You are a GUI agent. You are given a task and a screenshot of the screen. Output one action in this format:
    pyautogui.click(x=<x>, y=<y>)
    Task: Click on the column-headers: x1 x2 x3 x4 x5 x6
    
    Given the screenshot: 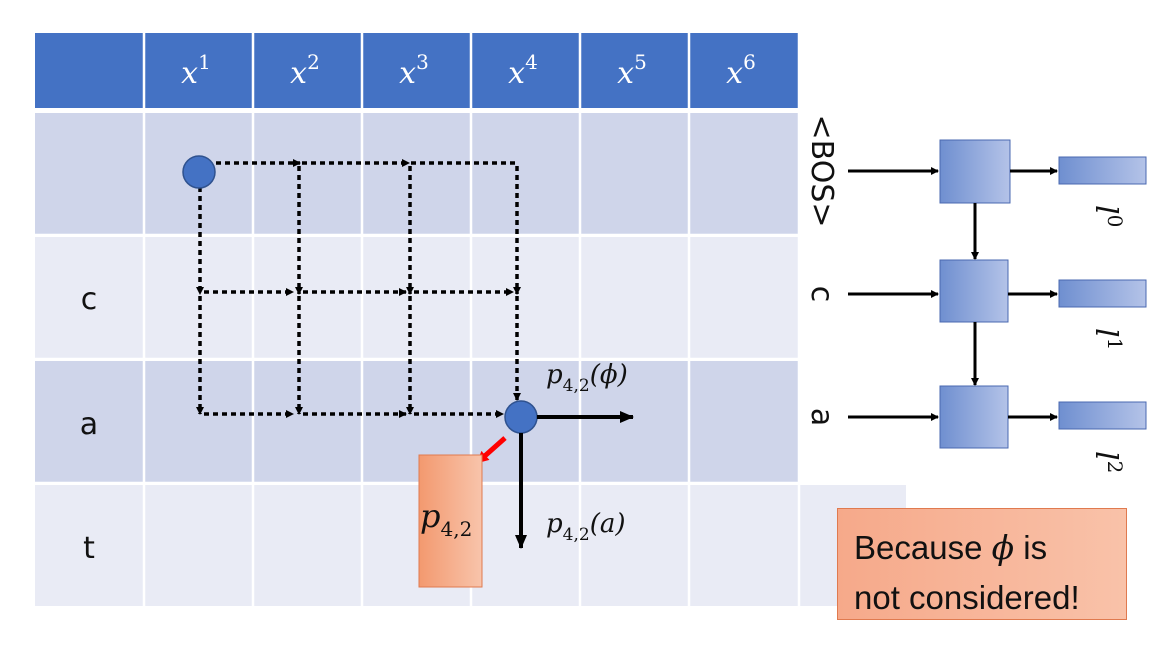 What is the action you would take?
    pyautogui.click(x=468, y=70)
    